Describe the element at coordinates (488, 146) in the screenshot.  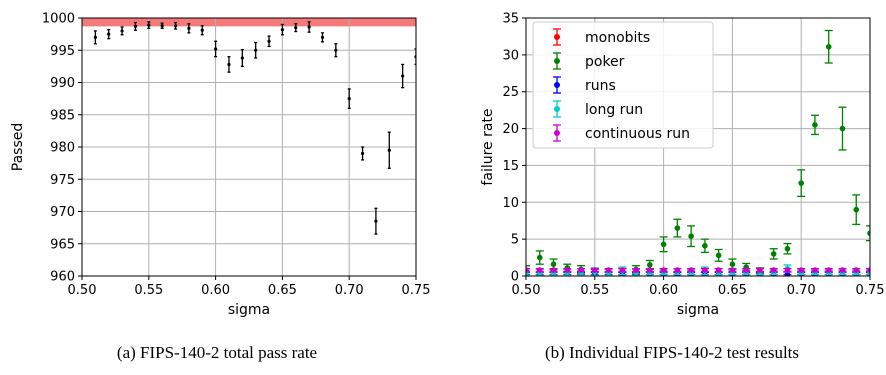
I see `y-axis-label: failure rate` at that location.